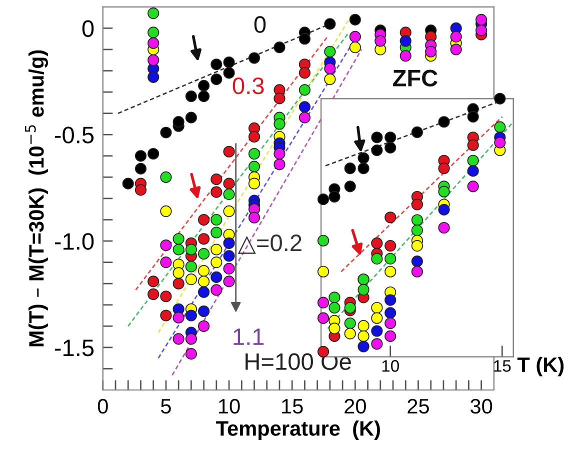  Describe the element at coordinates (260, 24) in the screenshot. I see `annotation: 0` at that location.